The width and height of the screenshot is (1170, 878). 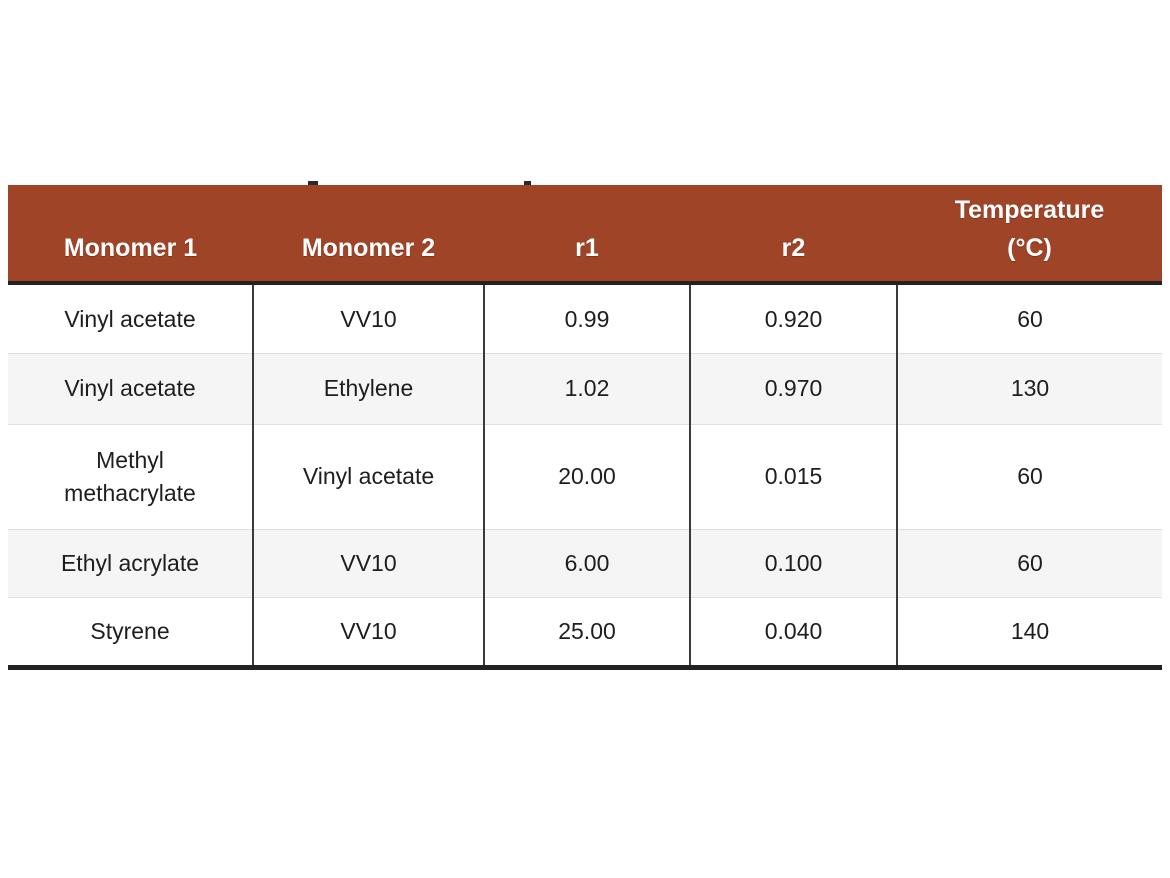 I want to click on cell-temperature: 140, so click(x=1029, y=631).